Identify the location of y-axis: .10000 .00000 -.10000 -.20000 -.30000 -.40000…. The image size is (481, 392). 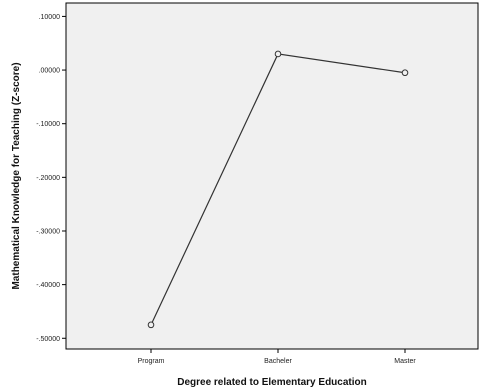
(51, 178).